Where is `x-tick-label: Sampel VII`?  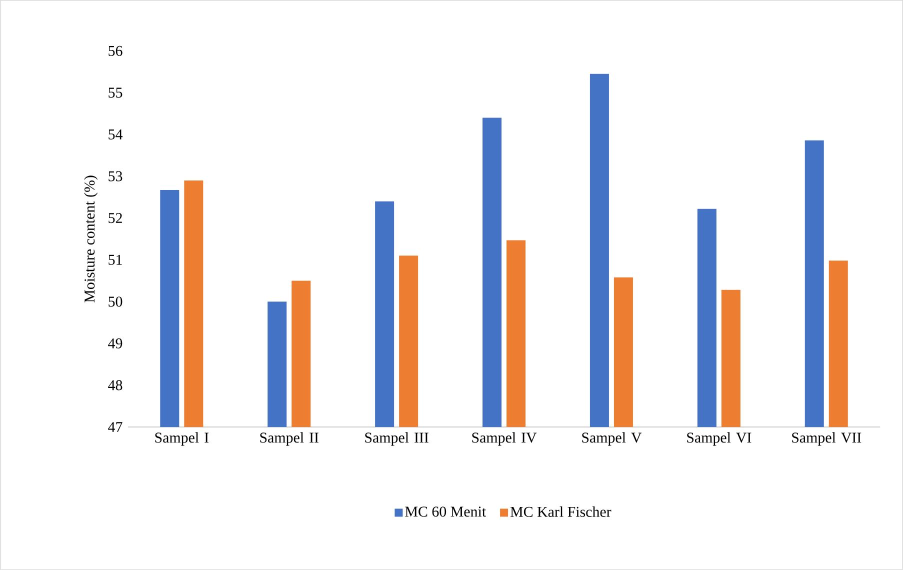 x-tick-label: Sampel VII is located at coordinates (827, 439).